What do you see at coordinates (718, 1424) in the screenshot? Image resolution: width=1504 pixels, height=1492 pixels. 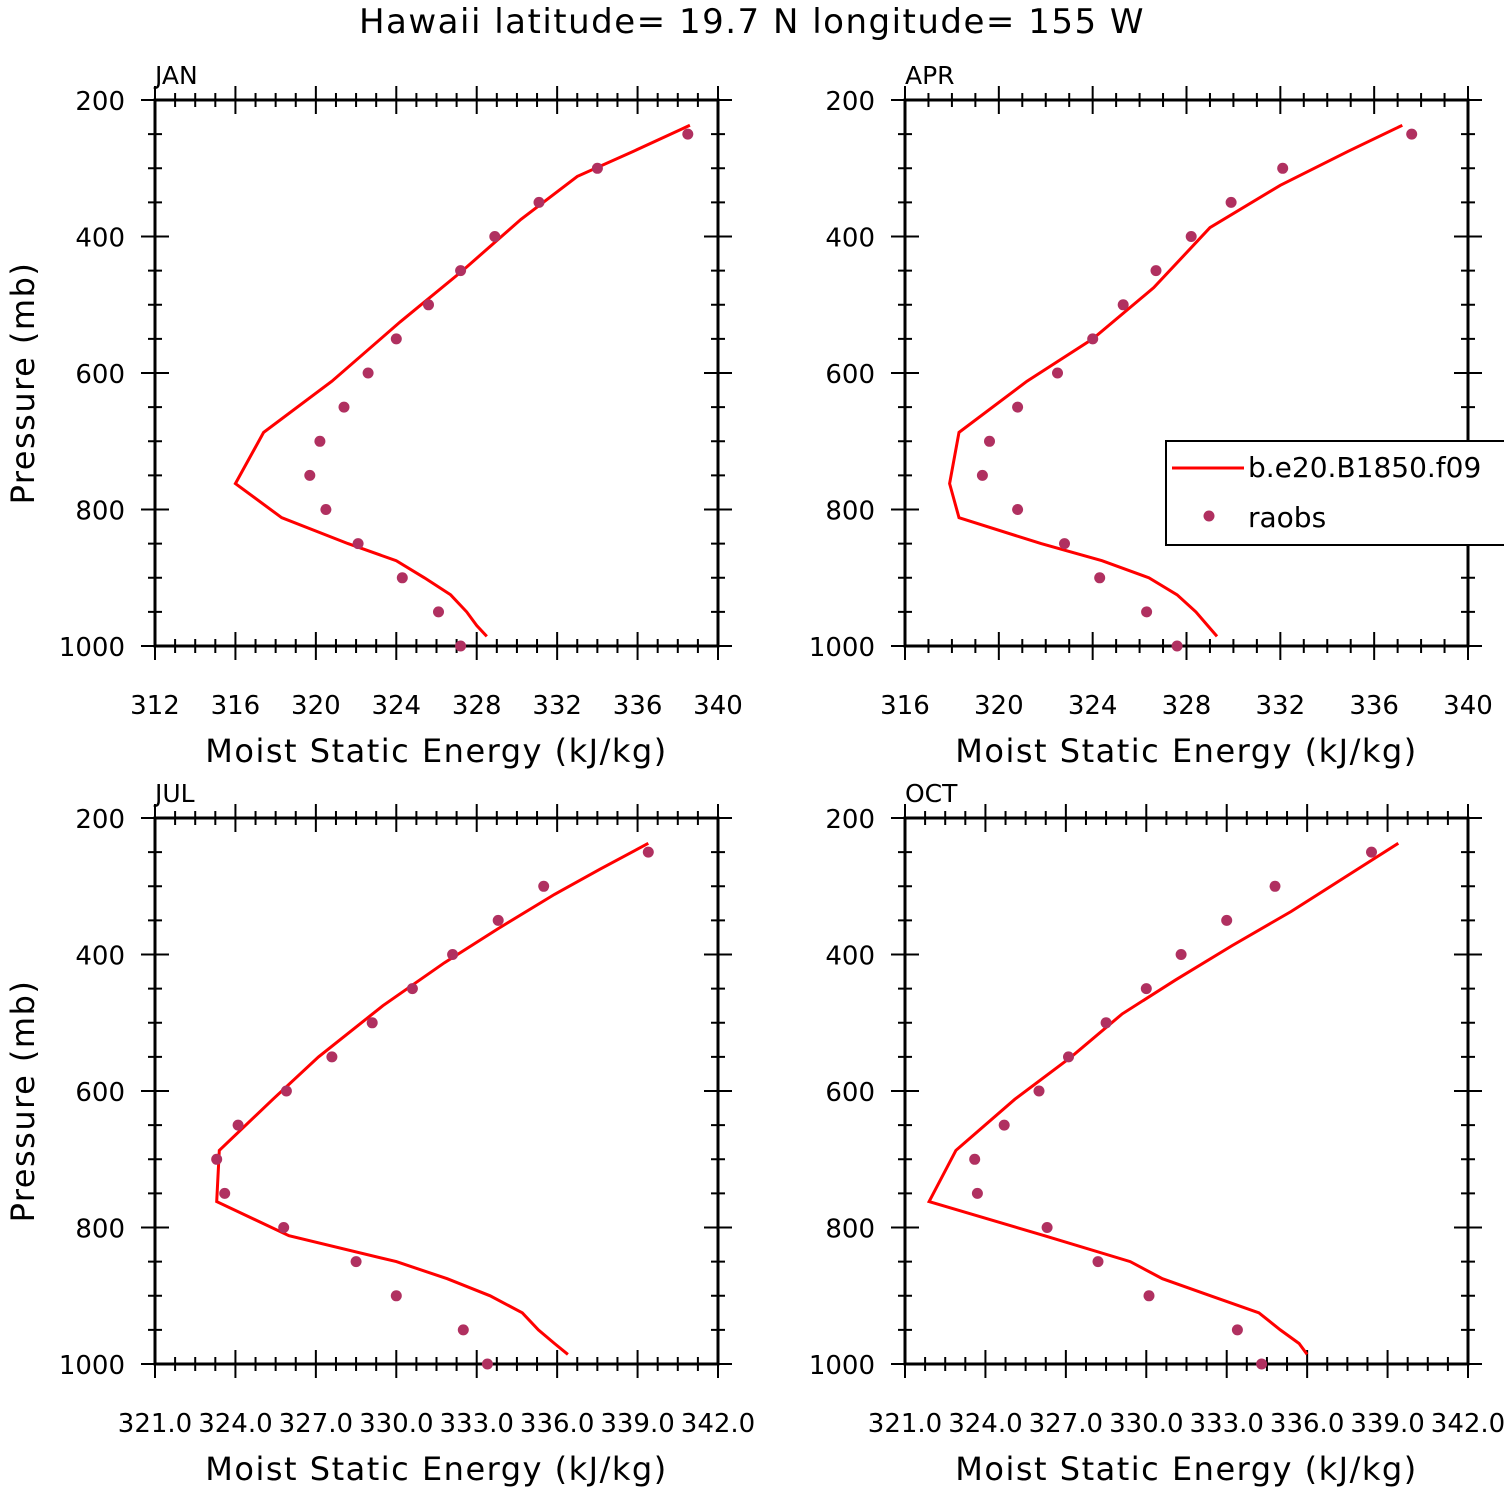 I see `x-tick-label: 342.0` at bounding box center [718, 1424].